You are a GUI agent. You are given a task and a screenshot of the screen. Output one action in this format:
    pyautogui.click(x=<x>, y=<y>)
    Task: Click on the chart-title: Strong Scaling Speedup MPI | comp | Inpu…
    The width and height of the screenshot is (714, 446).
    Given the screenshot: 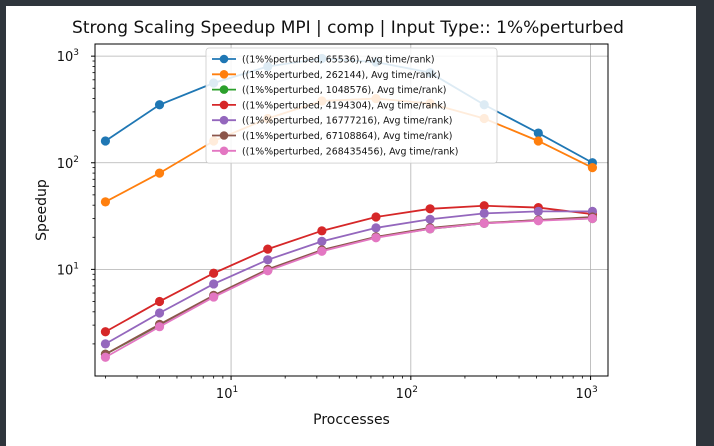 What is the action you would take?
    pyautogui.click(x=348, y=28)
    